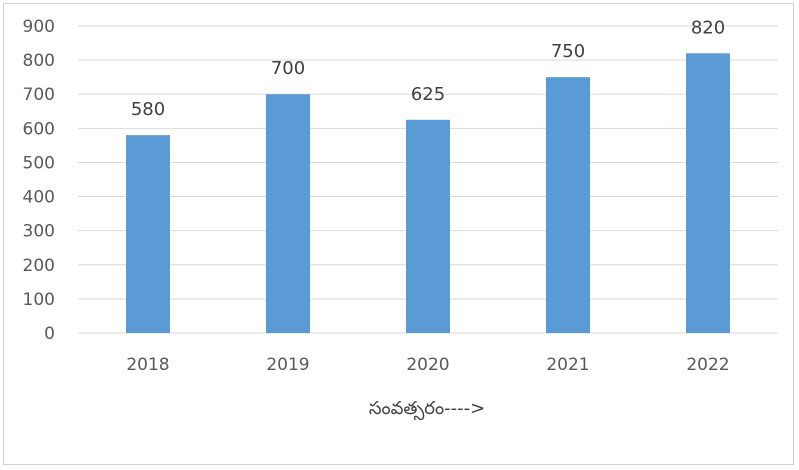 This screenshot has width=799, height=470. I want to click on bar-2020, so click(428, 226).